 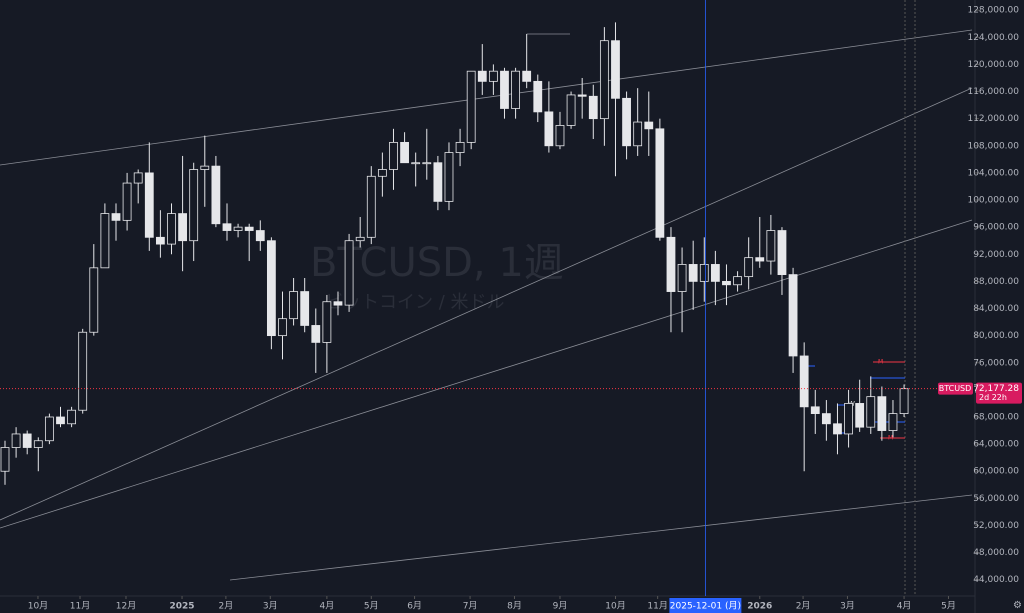 I want to click on x-tick-label: 12月, so click(x=126, y=606).